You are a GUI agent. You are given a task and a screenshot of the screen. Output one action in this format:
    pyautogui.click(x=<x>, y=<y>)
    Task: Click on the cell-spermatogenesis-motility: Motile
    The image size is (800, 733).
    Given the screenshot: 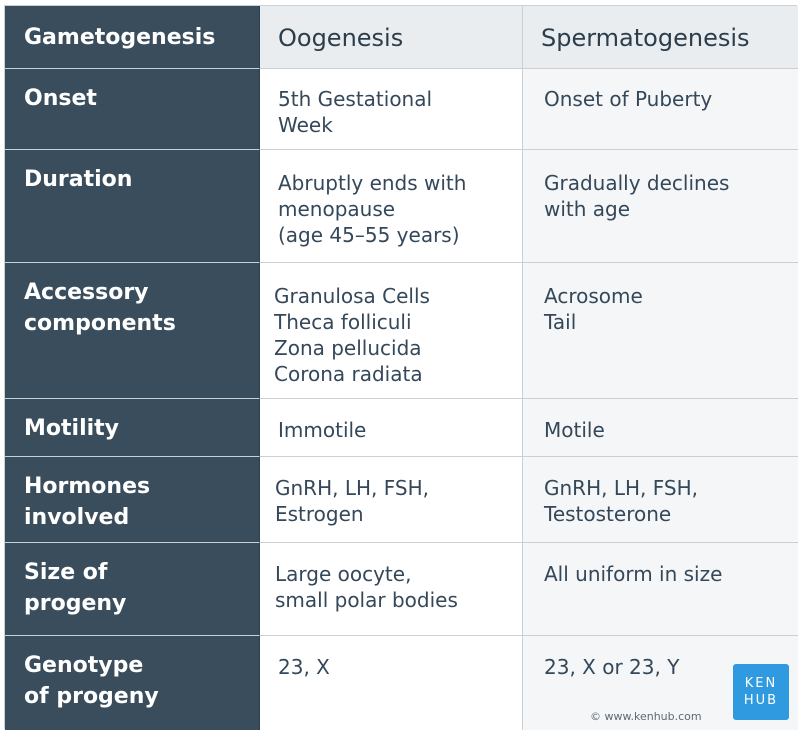 What is the action you would take?
    pyautogui.click(x=660, y=428)
    